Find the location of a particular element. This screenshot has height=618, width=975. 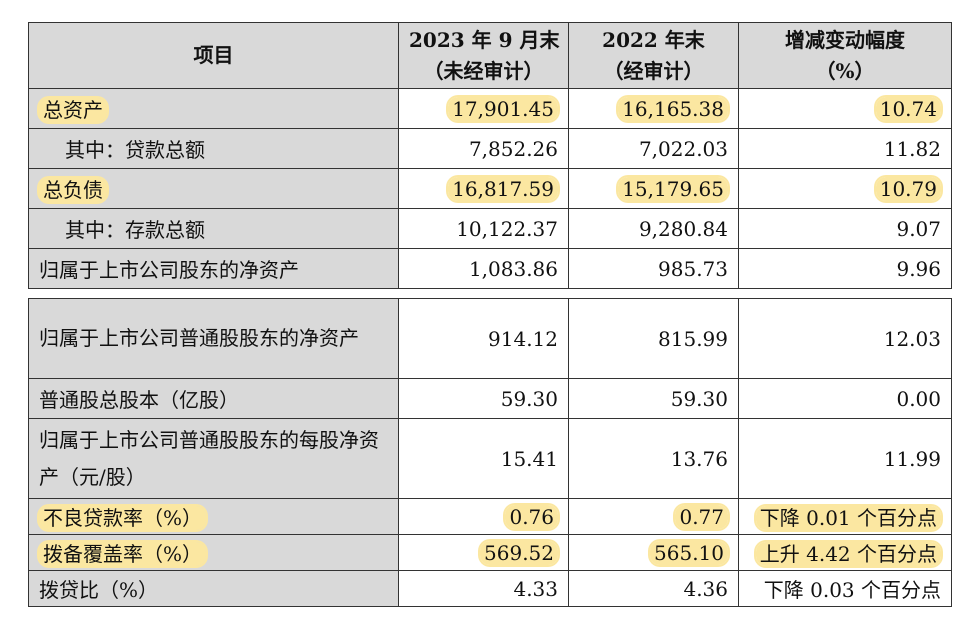

row-value: 16,817.59 is located at coordinates (503, 188).